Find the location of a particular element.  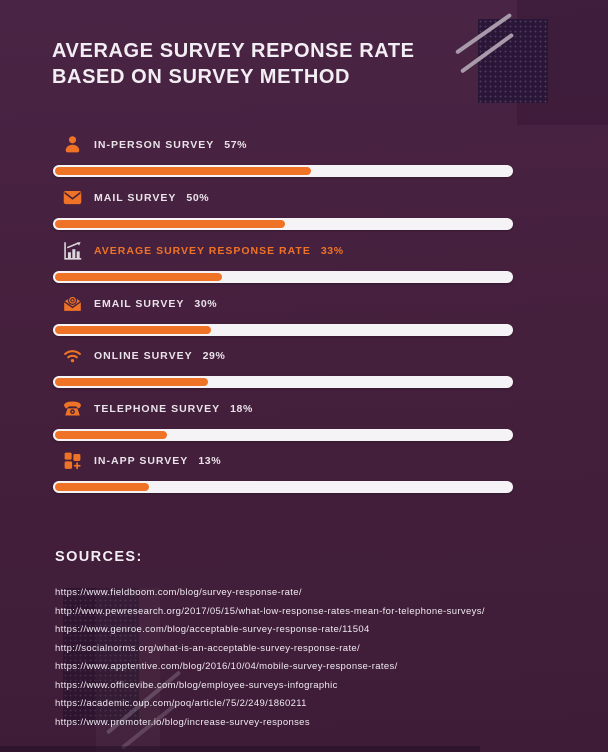

envelope-icon is located at coordinates (72, 197).